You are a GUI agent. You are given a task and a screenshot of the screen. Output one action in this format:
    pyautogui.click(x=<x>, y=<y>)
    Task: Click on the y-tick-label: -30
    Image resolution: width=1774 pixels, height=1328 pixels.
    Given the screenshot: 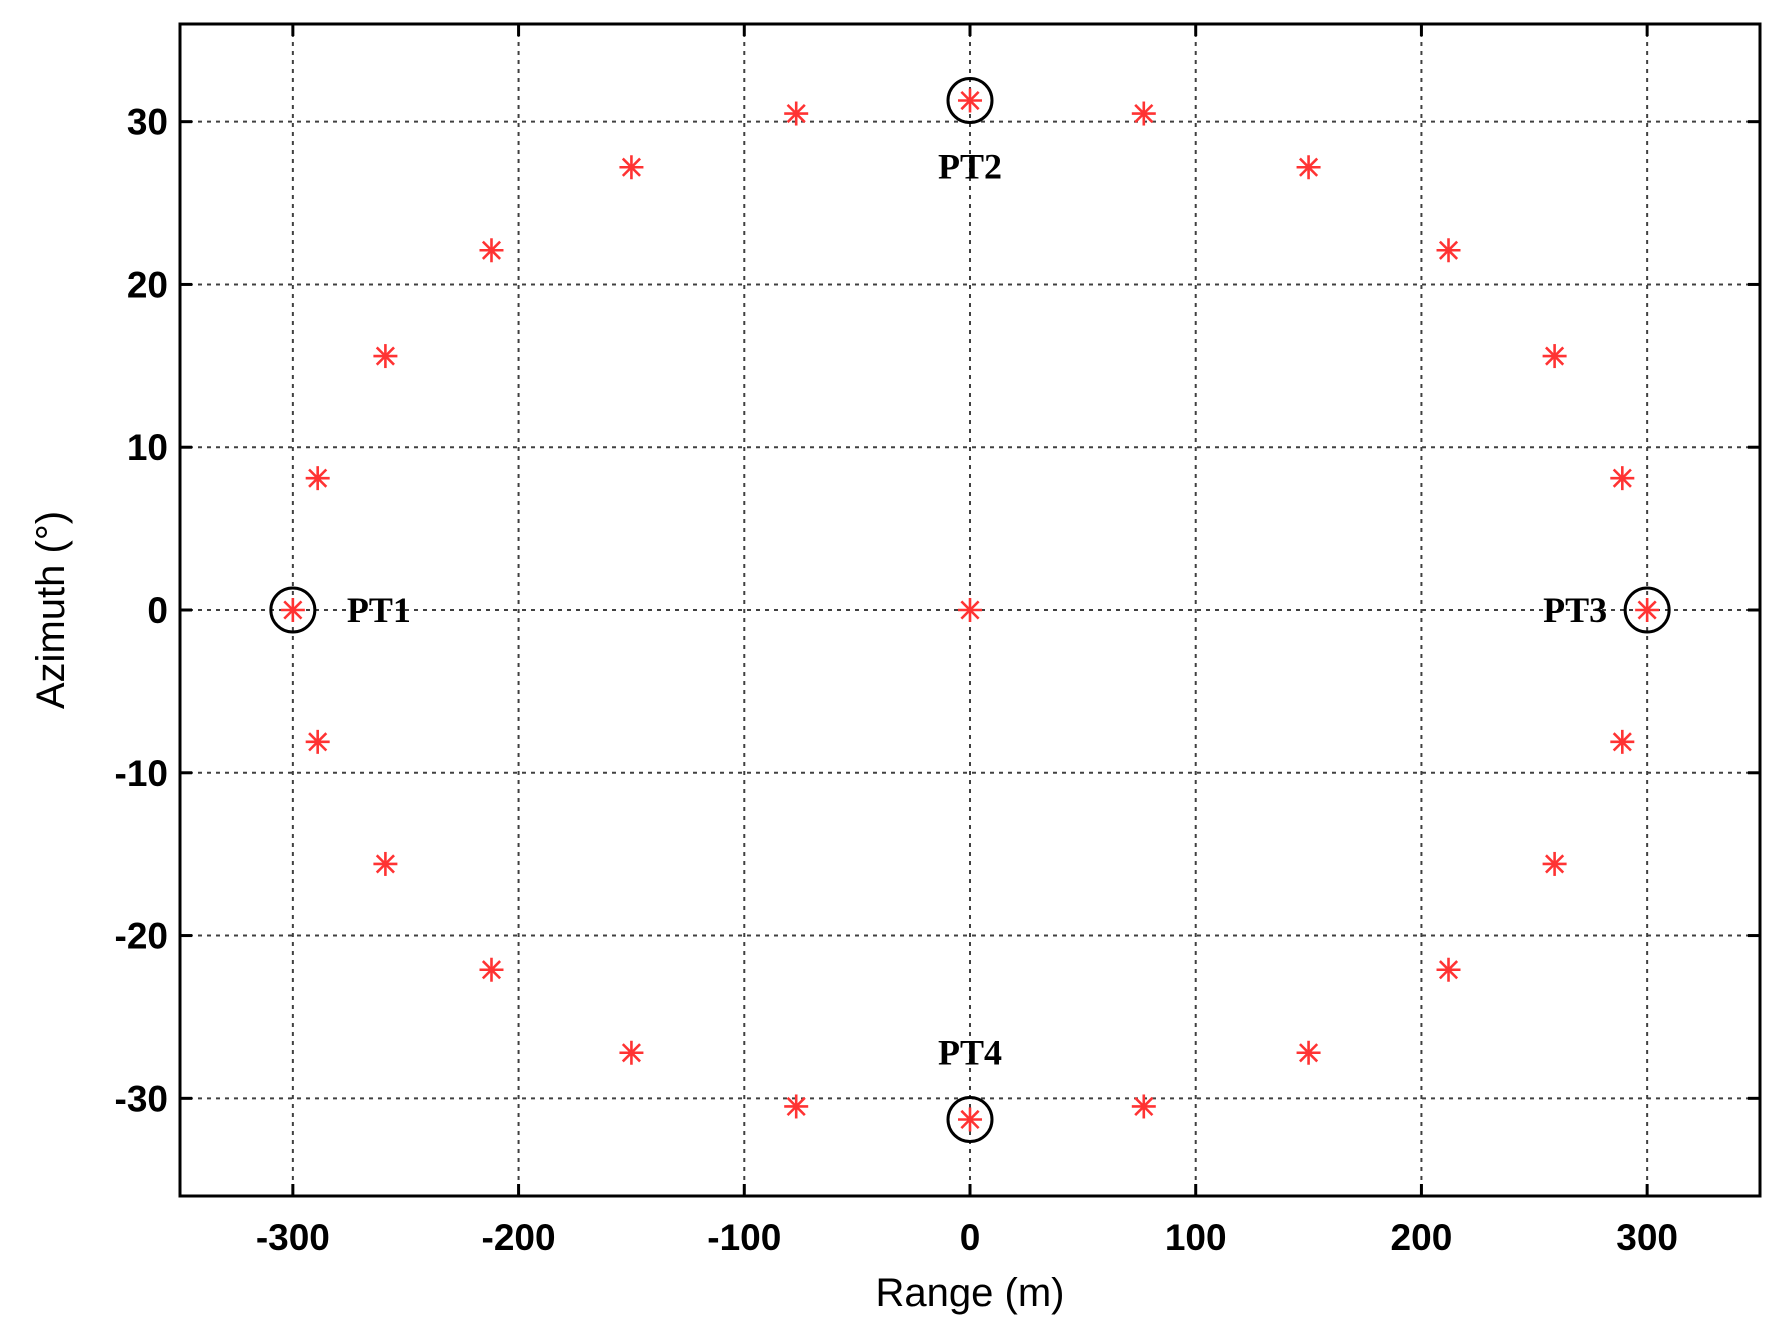 What is the action you would take?
    pyautogui.click(x=141, y=1098)
    